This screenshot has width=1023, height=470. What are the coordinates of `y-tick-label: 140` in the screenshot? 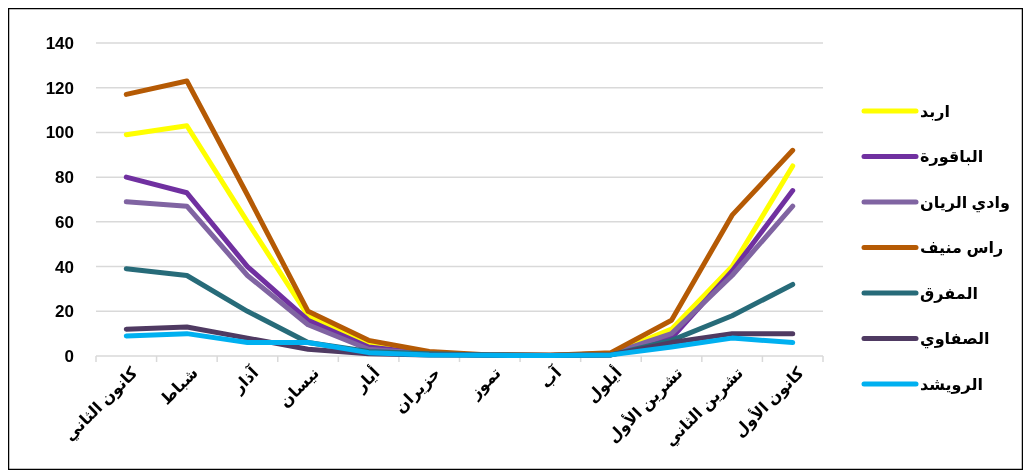 It's located at (59, 43).